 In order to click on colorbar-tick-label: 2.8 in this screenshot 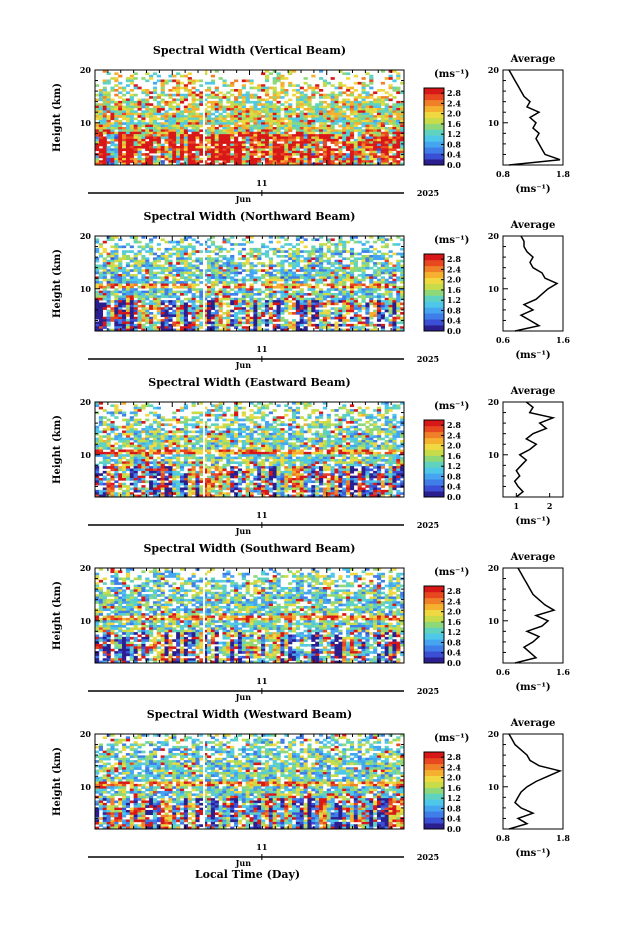, I will do `click(454, 93)`.